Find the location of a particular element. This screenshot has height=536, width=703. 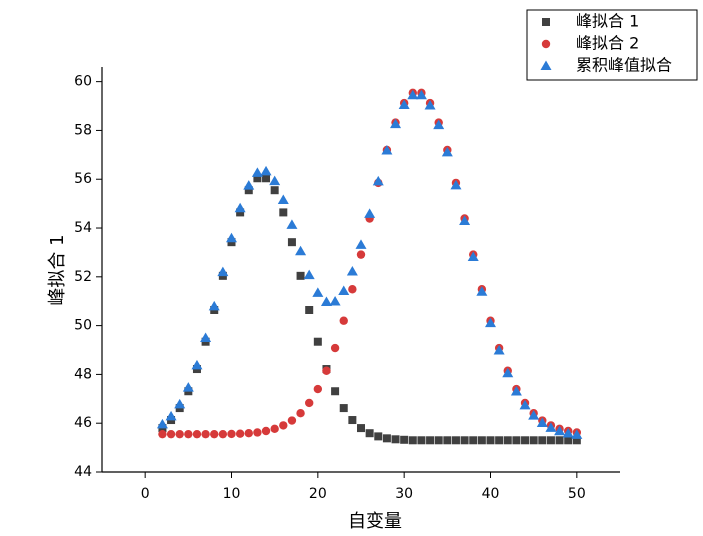

x-tick-label: 40 is located at coordinates (491, 494).